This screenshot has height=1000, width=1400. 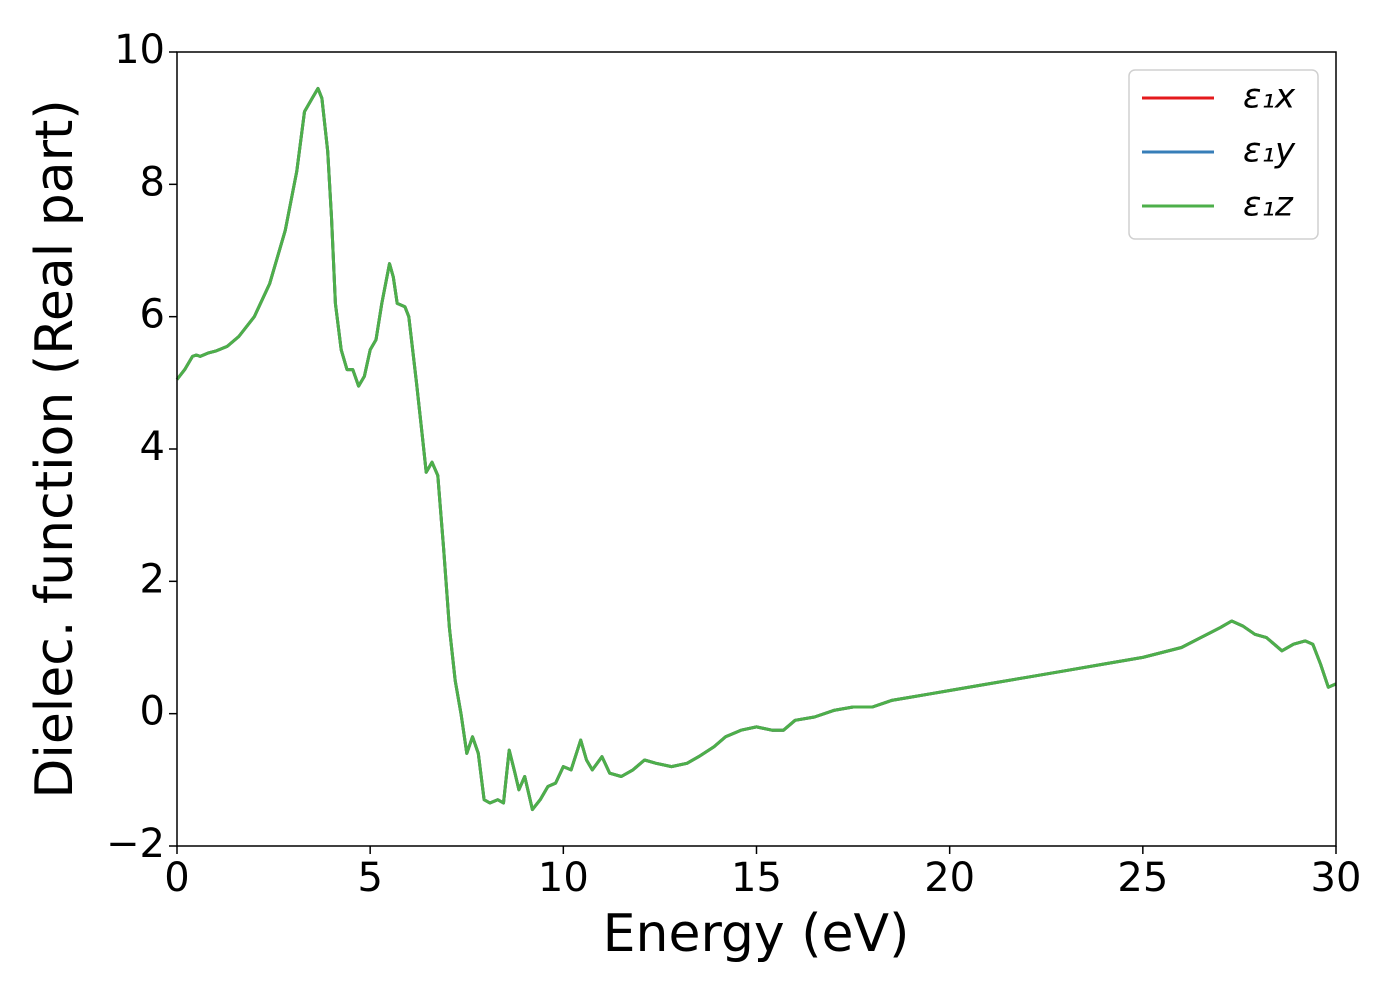 I want to click on y-tick-label: 8, so click(x=152, y=182).